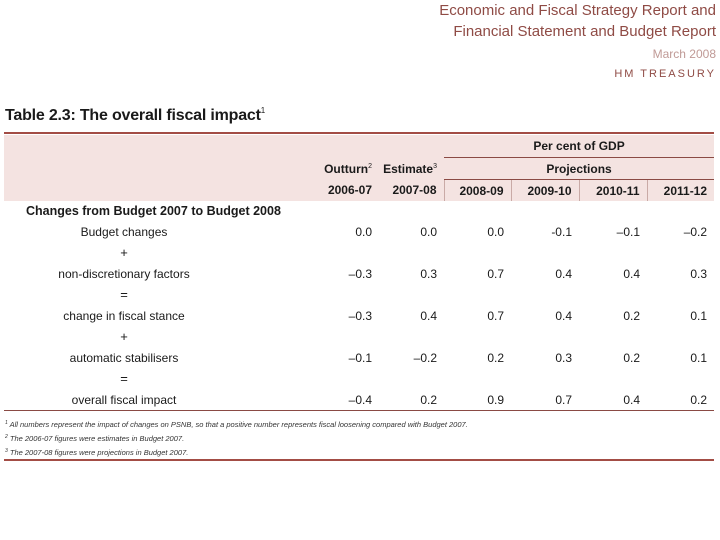  What do you see at coordinates (341, 168) in the screenshot?
I see `outturn-header: Outturn2` at bounding box center [341, 168].